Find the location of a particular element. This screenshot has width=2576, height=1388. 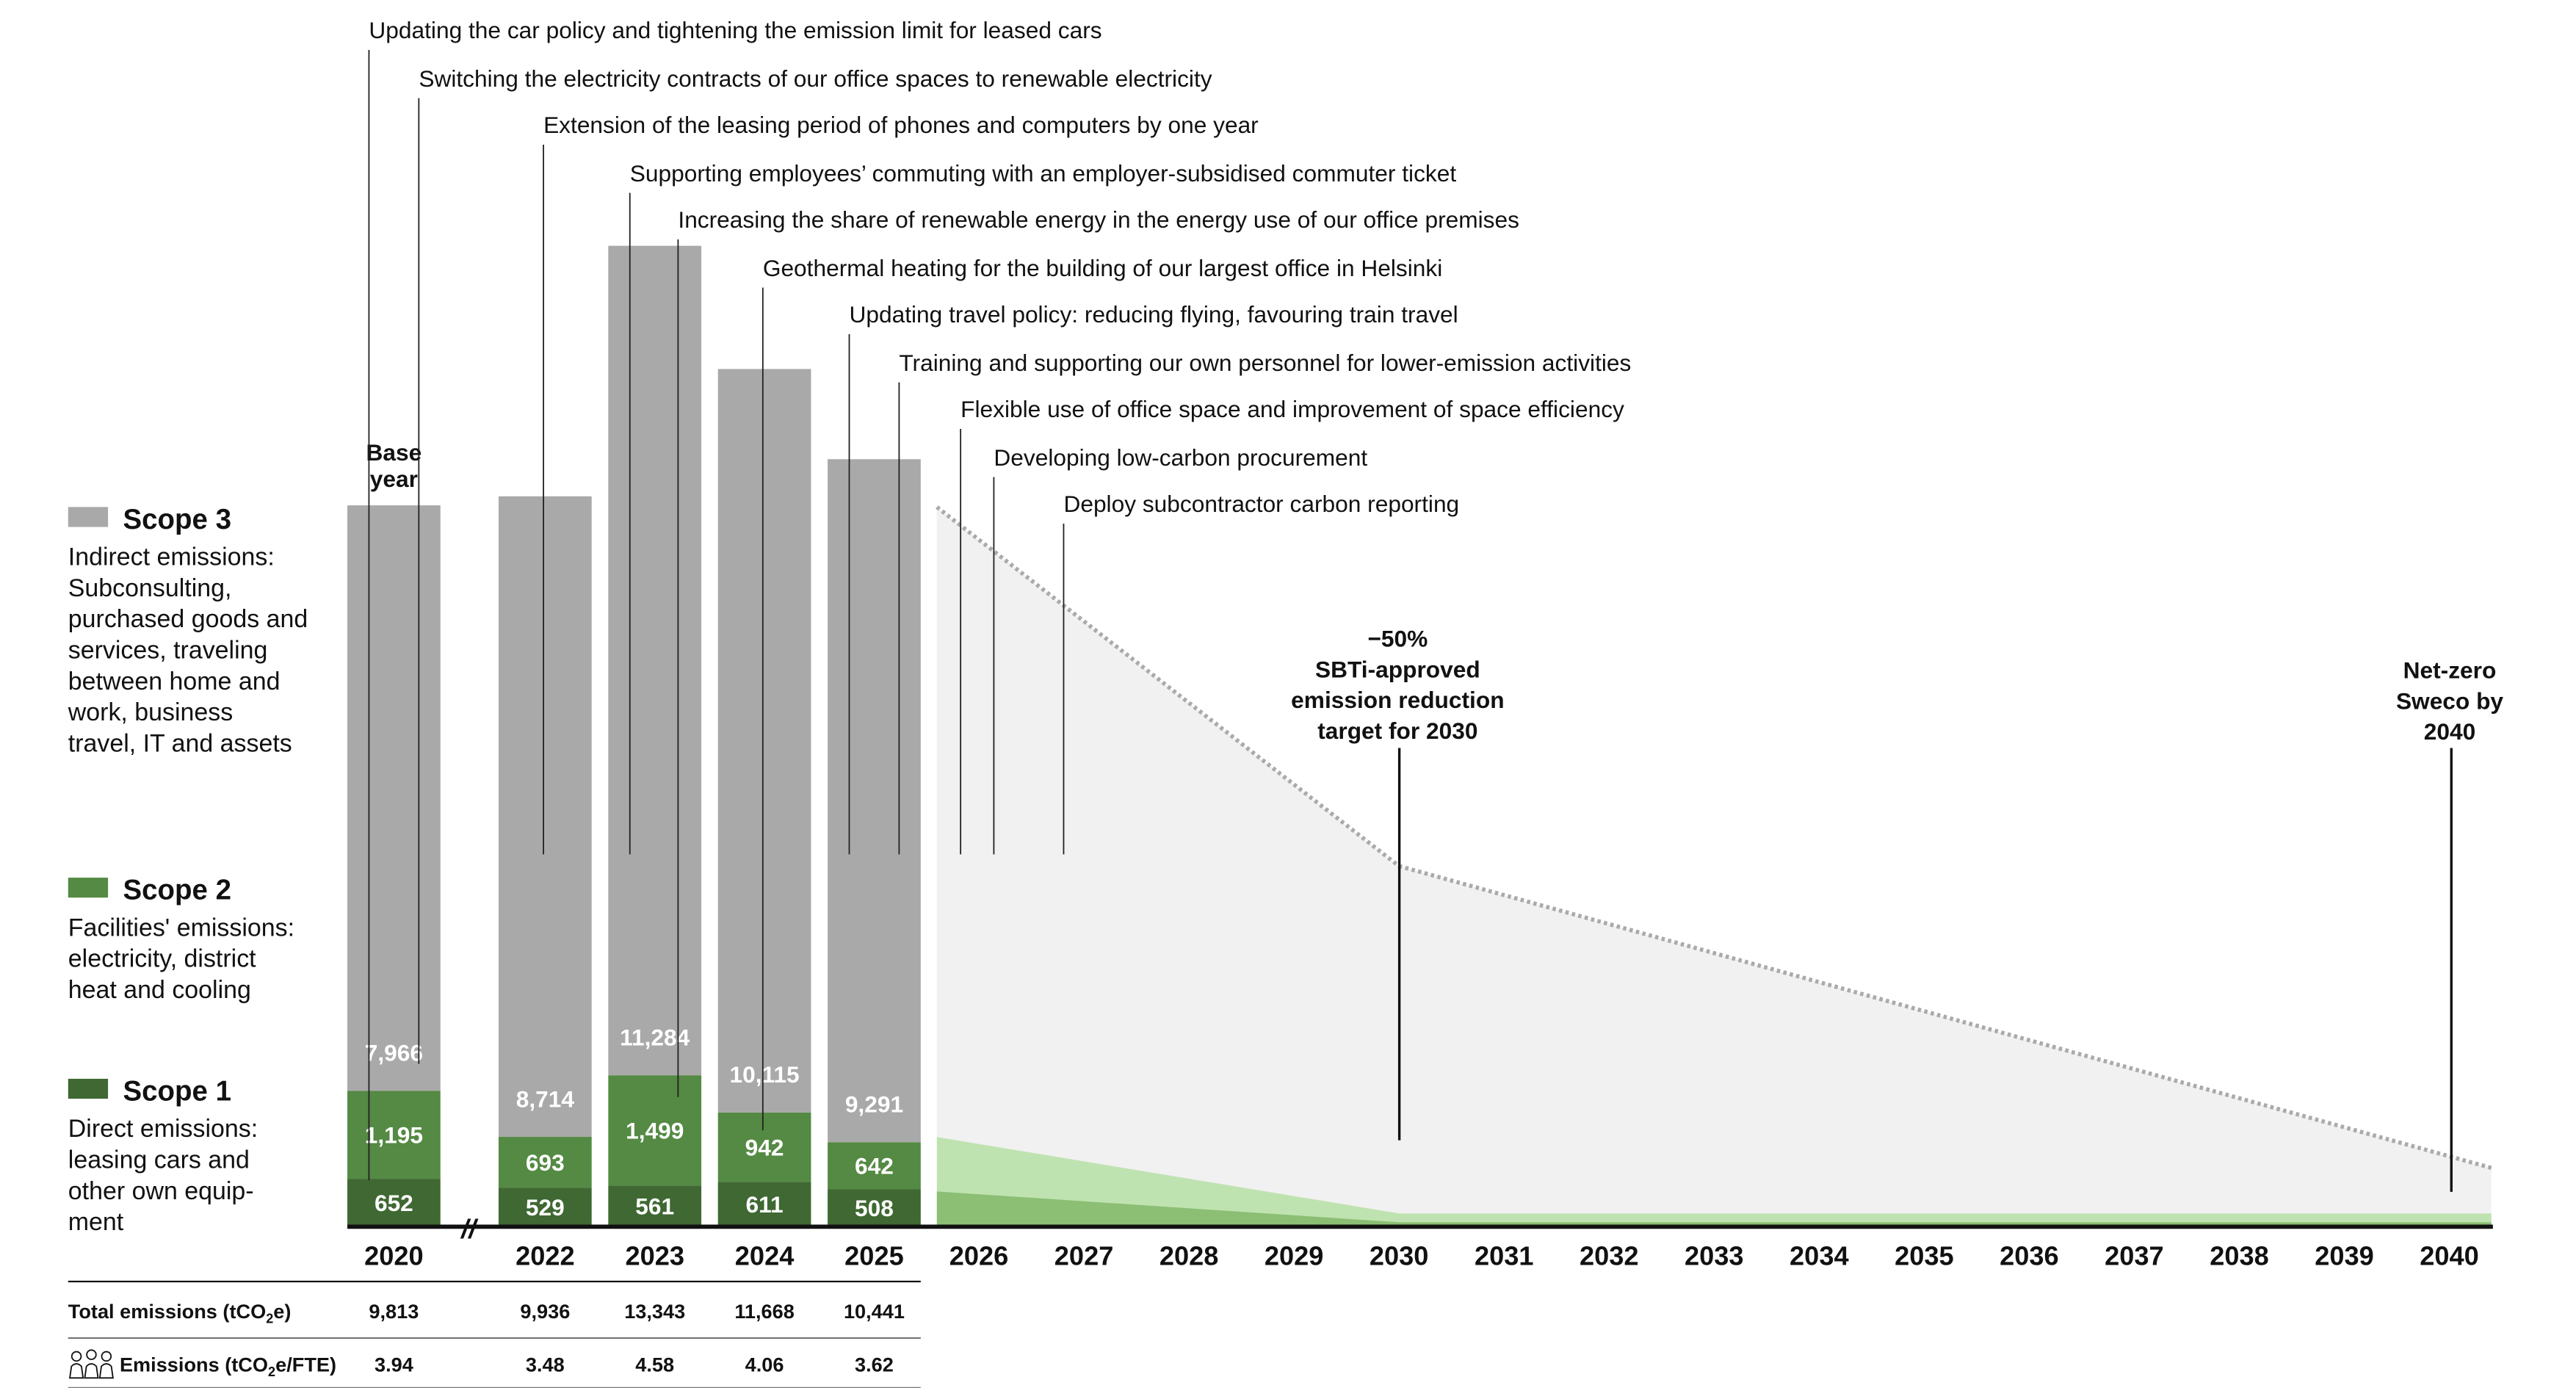

legend-description: Facilities' emissions: is located at coordinates (181, 927).